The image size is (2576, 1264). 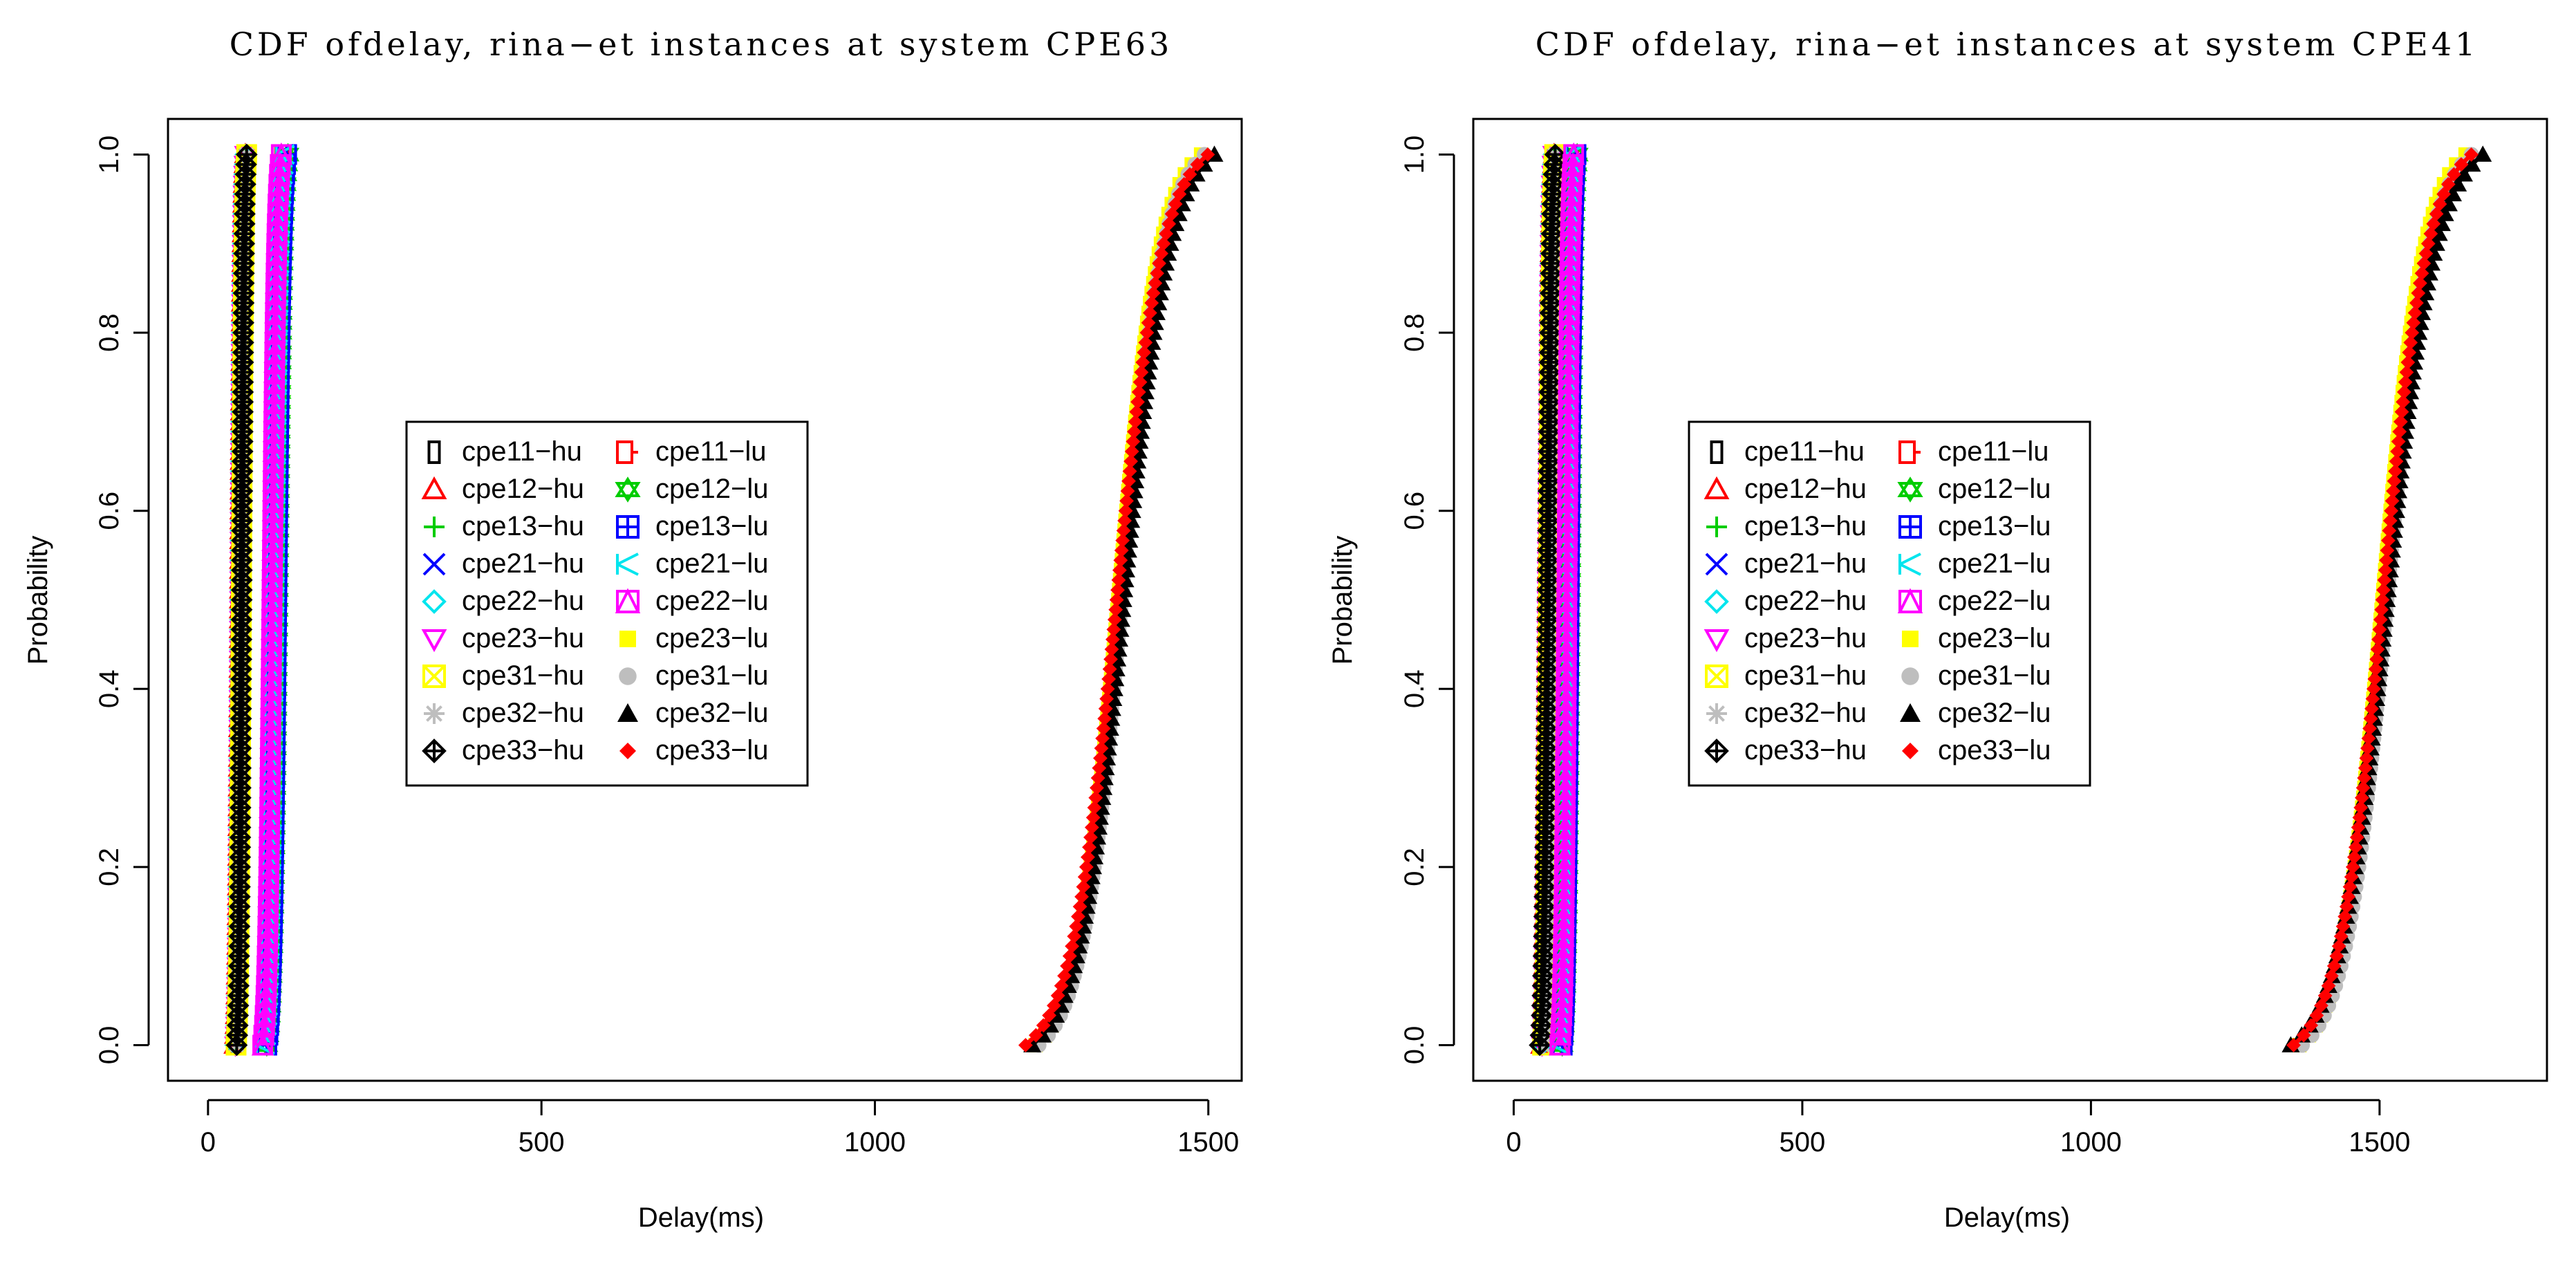 I want to click on series-cpe33-hu, so click(x=241, y=600).